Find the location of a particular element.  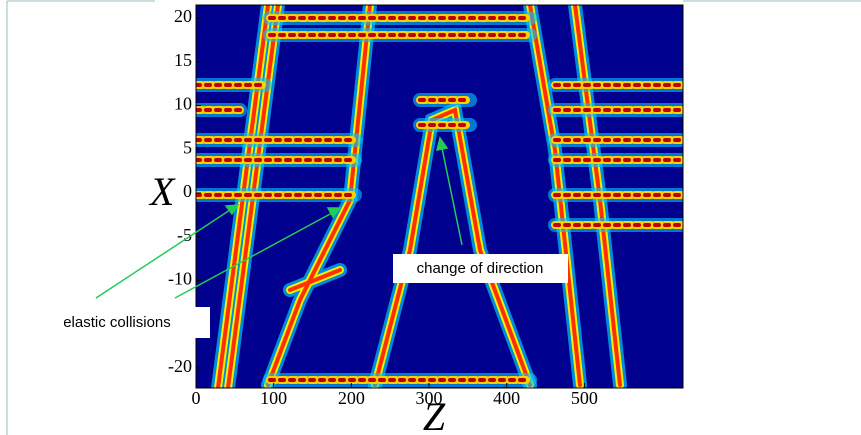

y-tick-label: -20 is located at coordinates (180, 366).